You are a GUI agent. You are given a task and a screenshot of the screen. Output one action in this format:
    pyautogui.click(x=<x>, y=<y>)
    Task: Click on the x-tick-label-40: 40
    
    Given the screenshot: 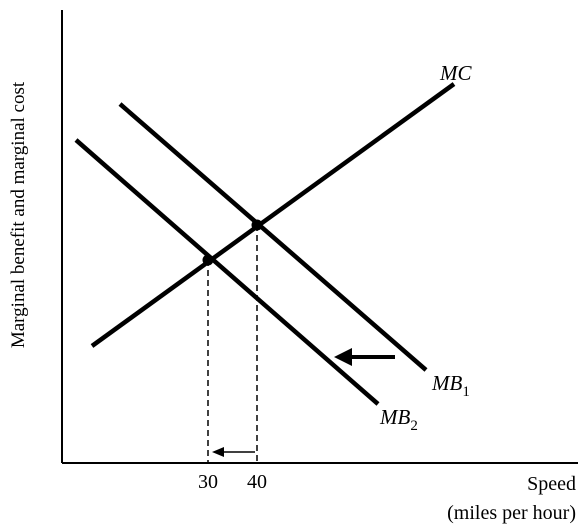 What is the action you would take?
    pyautogui.click(x=257, y=482)
    